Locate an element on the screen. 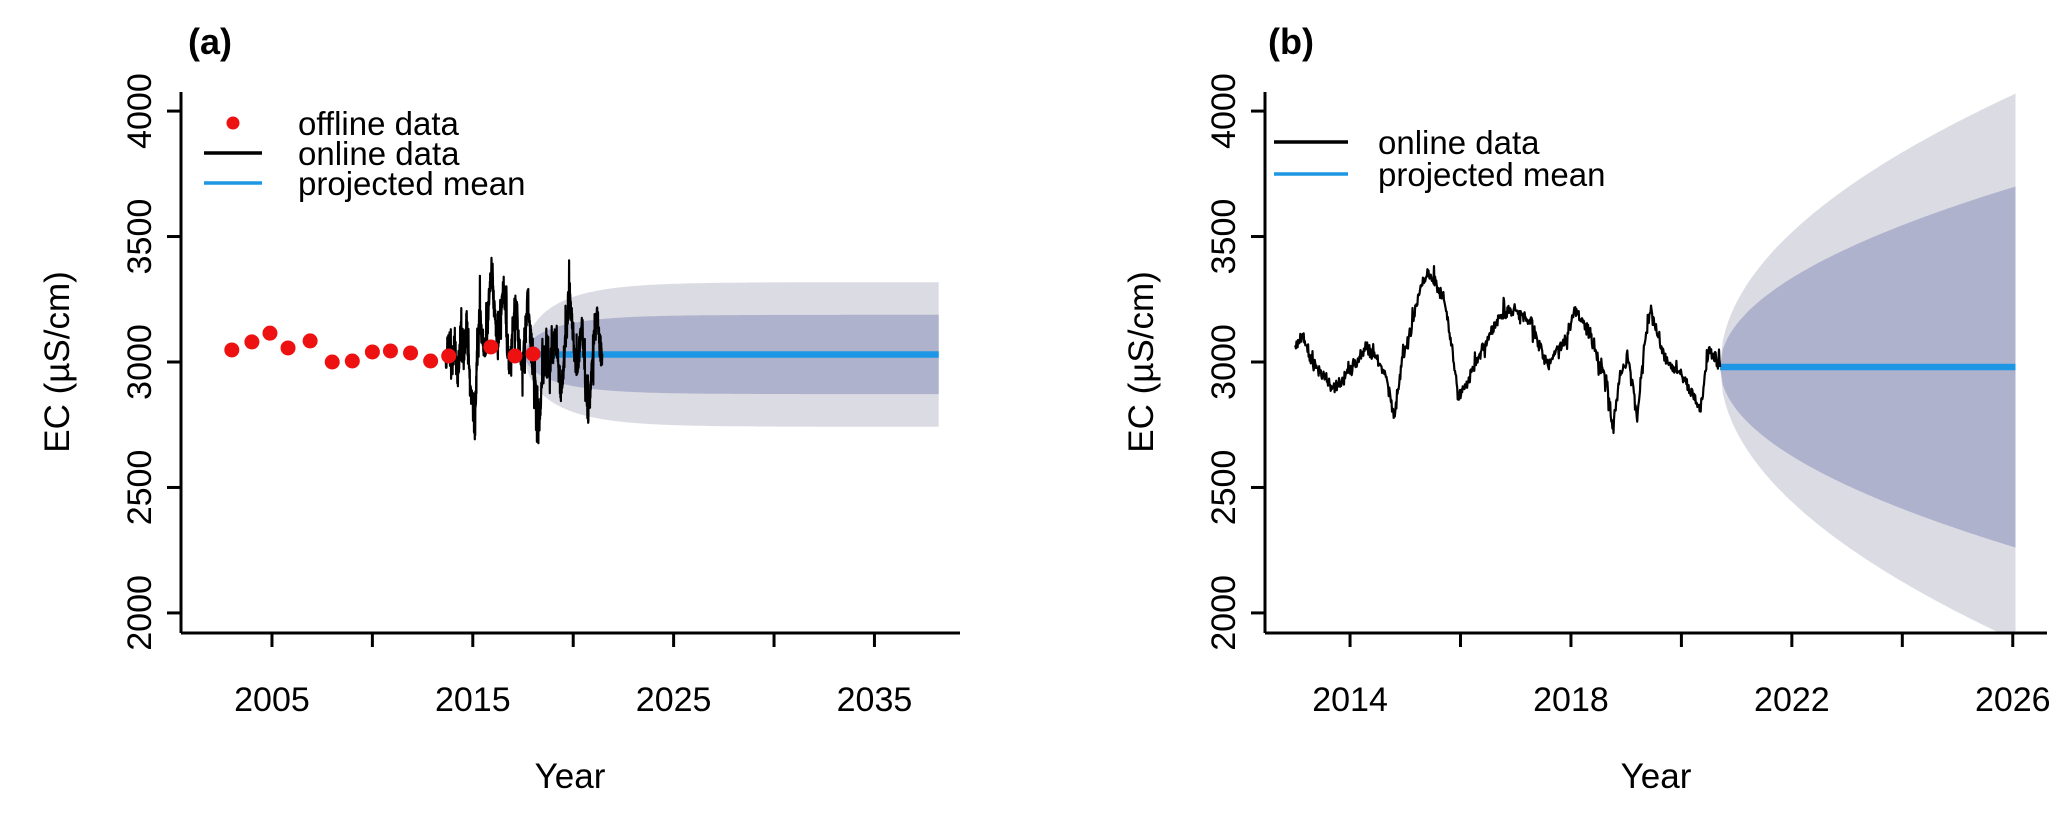 This screenshot has height=816, width=2067. x-tick-label-a: 2035 is located at coordinates (875, 700).